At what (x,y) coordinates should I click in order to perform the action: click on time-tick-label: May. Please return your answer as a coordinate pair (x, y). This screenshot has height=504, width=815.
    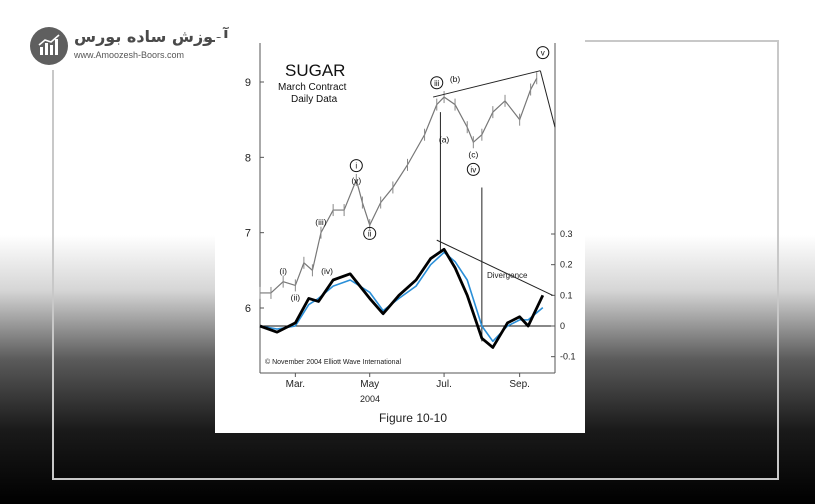
    Looking at the image, I should click on (369, 384).